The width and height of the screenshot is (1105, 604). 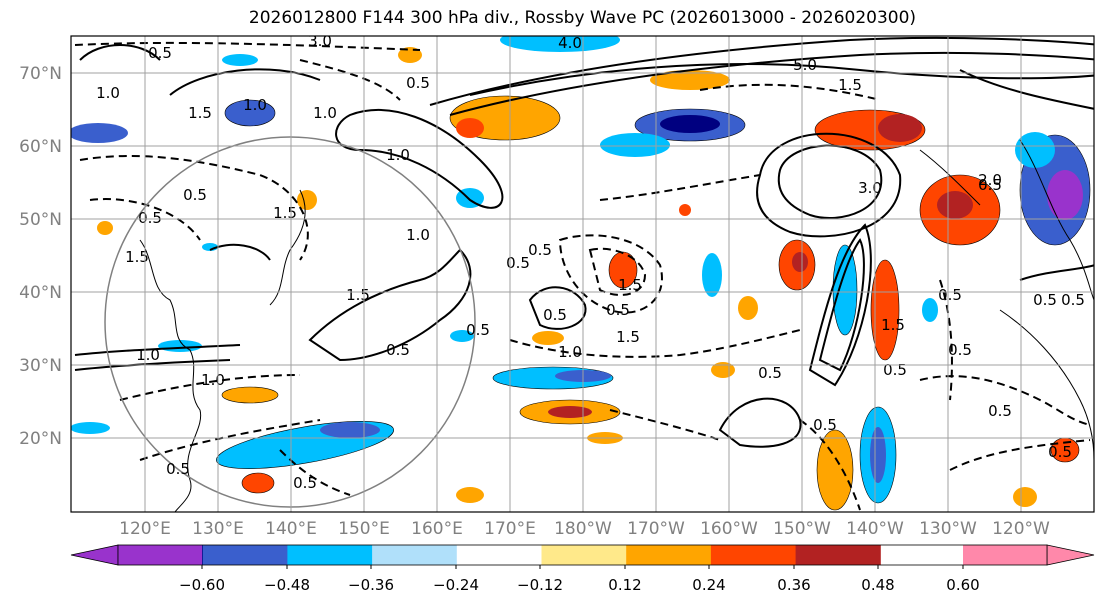 I want to click on colorbar-tick-label: −0.24, so click(x=456, y=585).